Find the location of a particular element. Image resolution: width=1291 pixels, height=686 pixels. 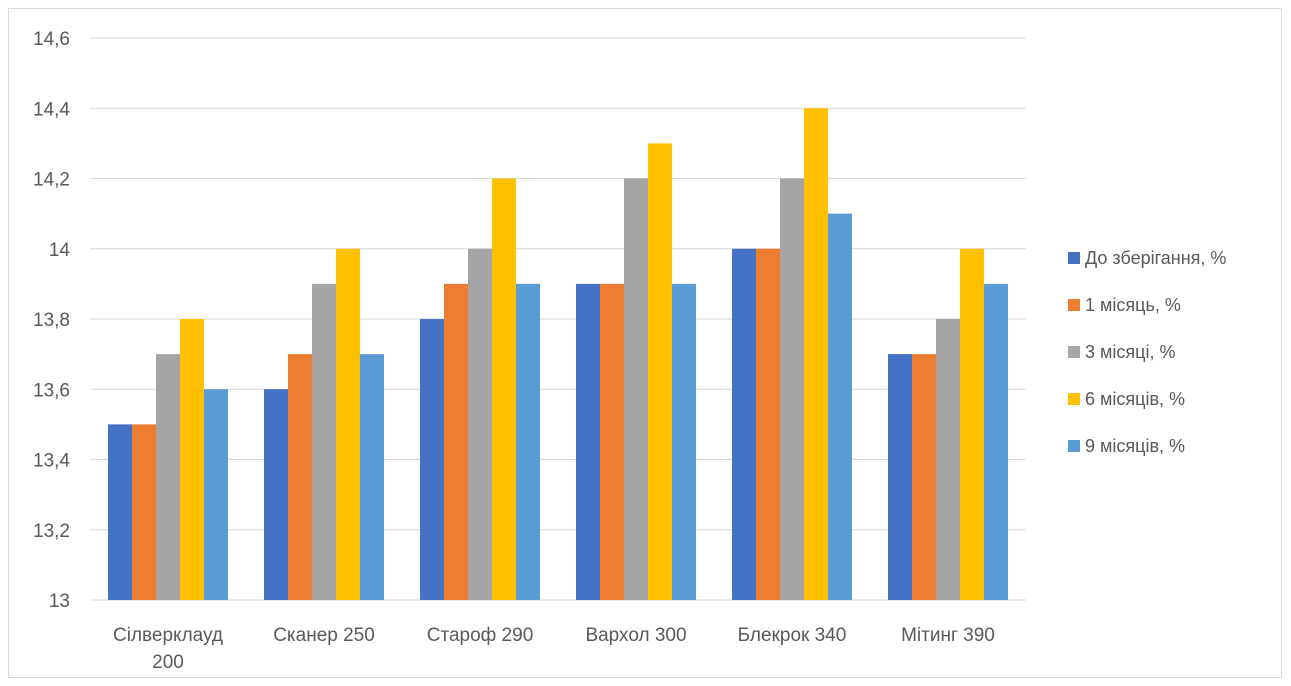

y-tick-label: 13,2 is located at coordinates (51, 531).